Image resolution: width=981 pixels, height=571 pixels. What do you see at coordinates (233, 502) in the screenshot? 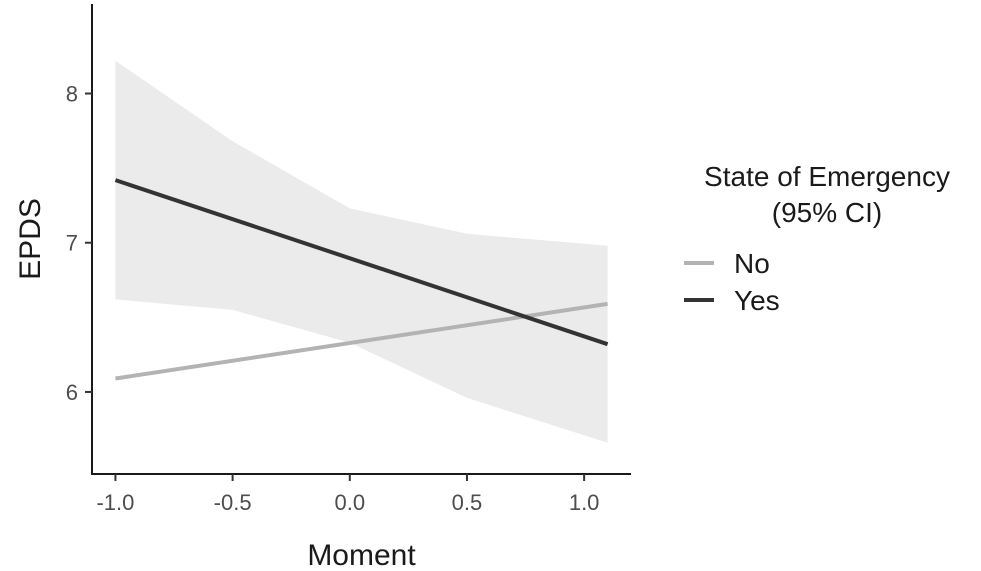
I see `x-tick-label: -0.5` at bounding box center [233, 502].